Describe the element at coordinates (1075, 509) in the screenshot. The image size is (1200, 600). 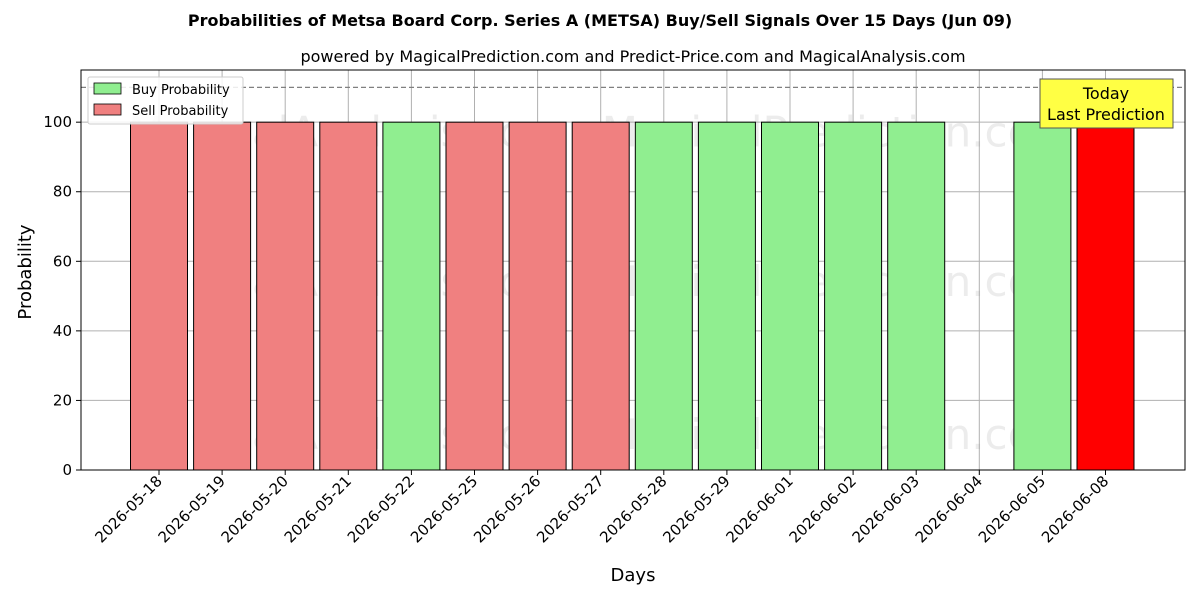
I see `x-tick-label: 2026-06-08` at that location.